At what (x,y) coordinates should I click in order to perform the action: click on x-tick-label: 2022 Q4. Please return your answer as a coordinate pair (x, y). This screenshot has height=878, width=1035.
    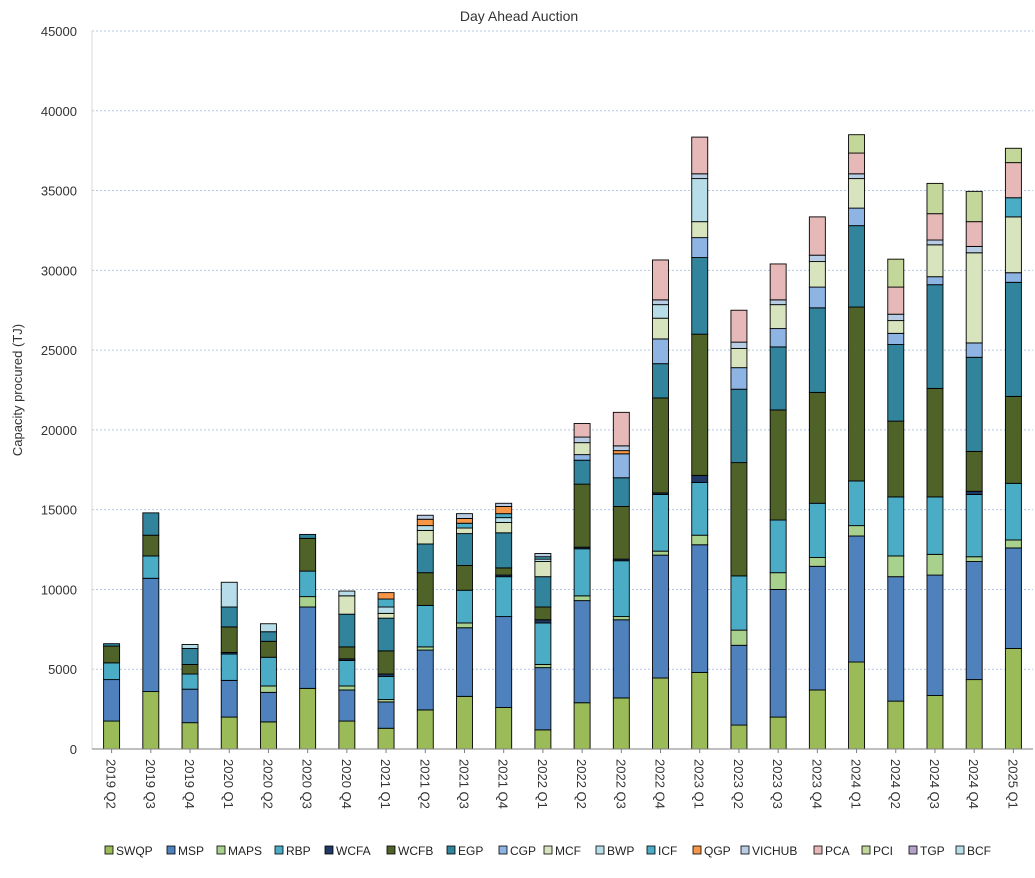
    Looking at the image, I should click on (660, 784).